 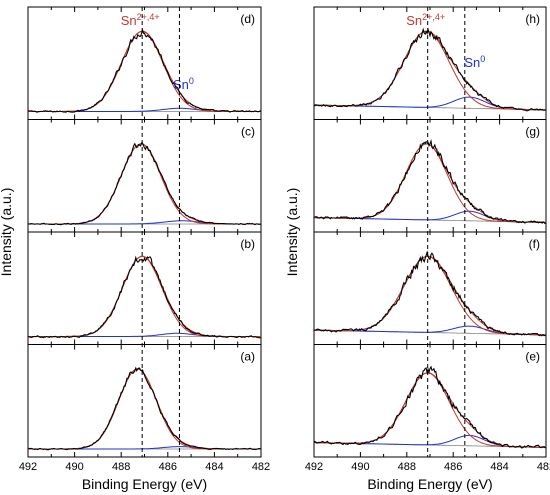 What do you see at coordinates (248, 132) in the screenshot?
I see `panel-label: (c)` at bounding box center [248, 132].